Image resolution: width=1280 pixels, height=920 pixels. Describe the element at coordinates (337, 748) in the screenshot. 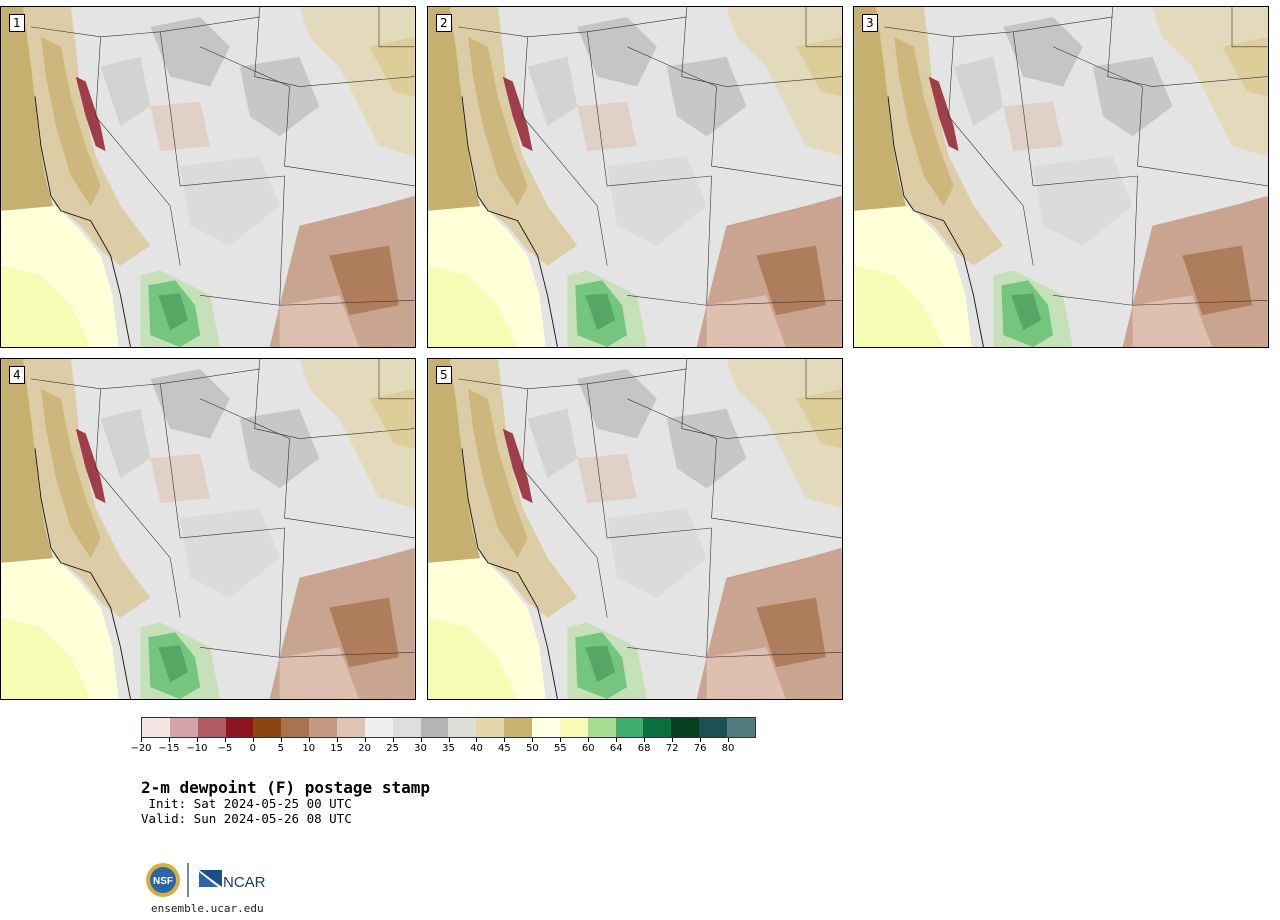

I see `tick-label: 15` at that location.